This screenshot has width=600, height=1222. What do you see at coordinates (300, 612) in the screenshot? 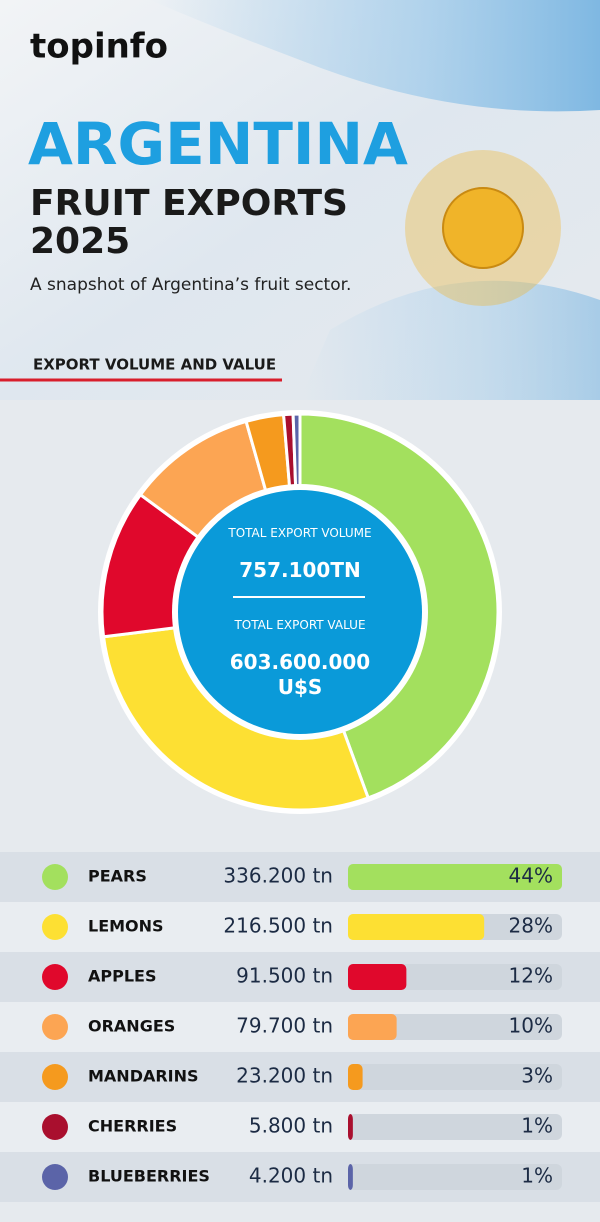
I see `center-disc` at bounding box center [300, 612].